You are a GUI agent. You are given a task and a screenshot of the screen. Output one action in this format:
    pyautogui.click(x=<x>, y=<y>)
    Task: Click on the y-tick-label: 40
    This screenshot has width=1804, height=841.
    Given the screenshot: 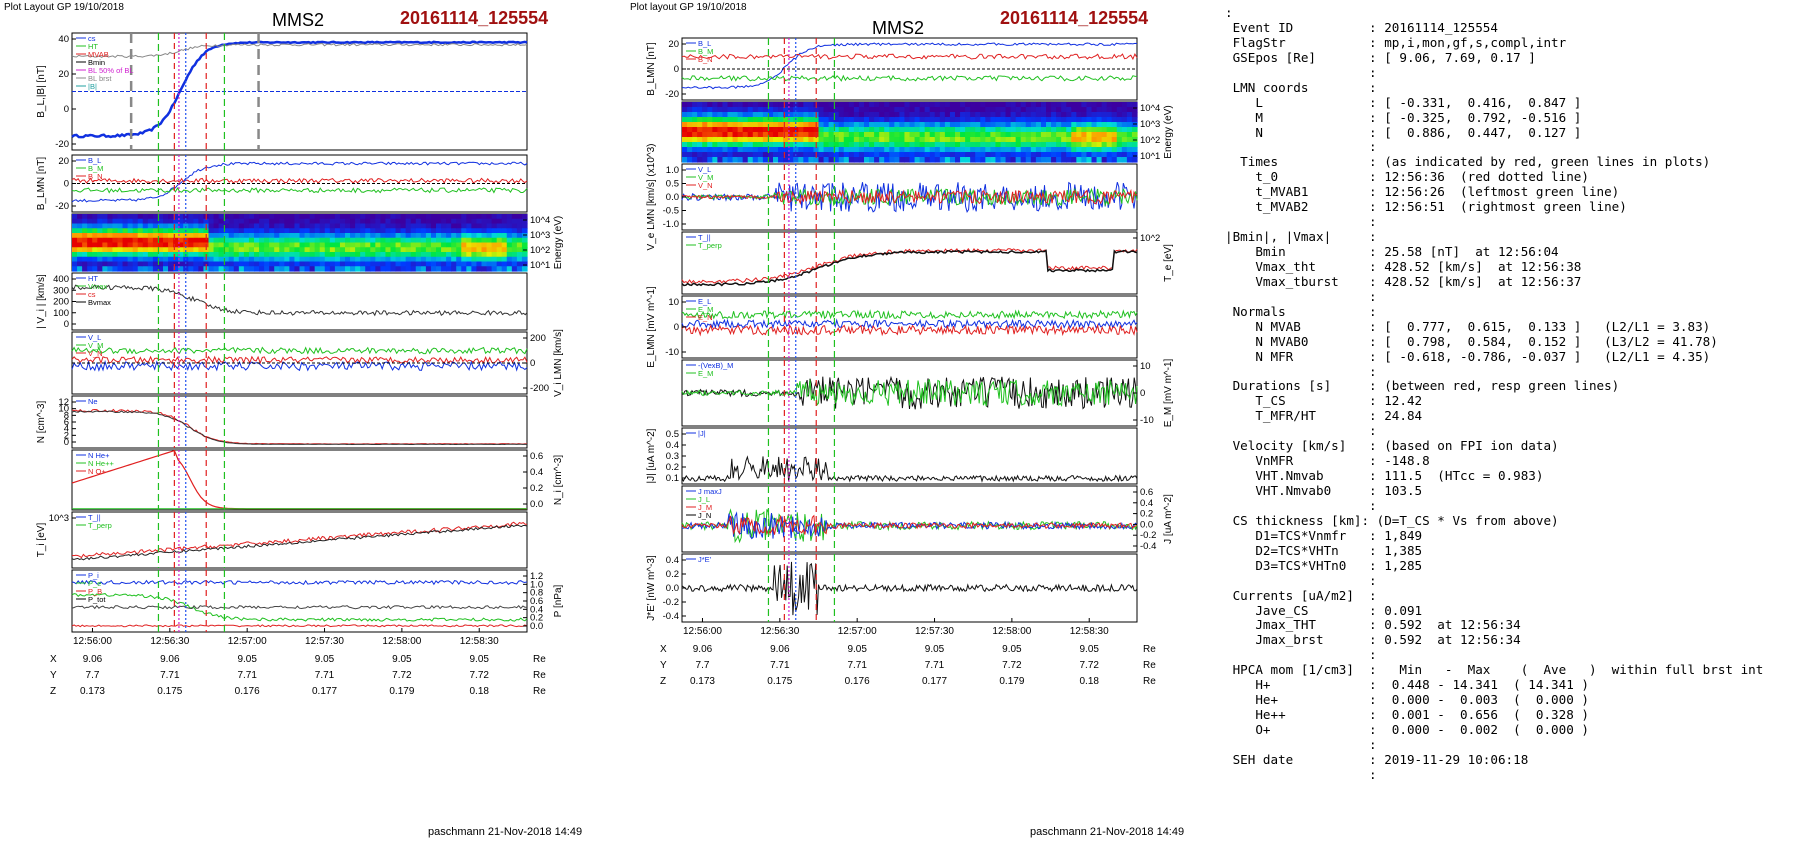 What is the action you would take?
    pyautogui.click(x=63, y=39)
    